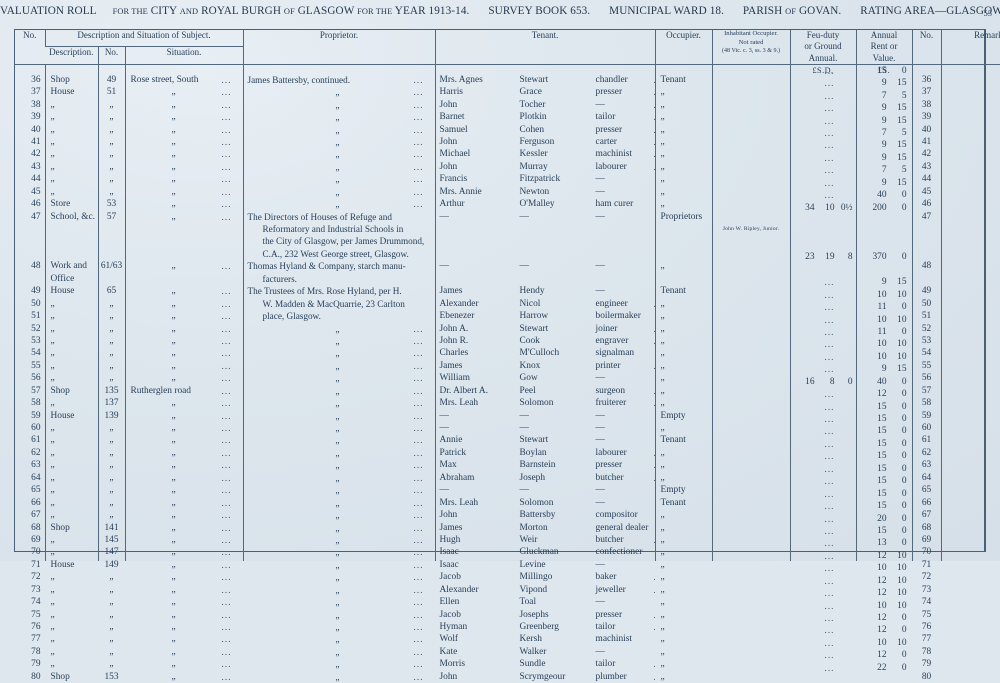  What do you see at coordinates (810, 207) in the screenshot?
I see `feu-duty-part: 34` at bounding box center [810, 207].